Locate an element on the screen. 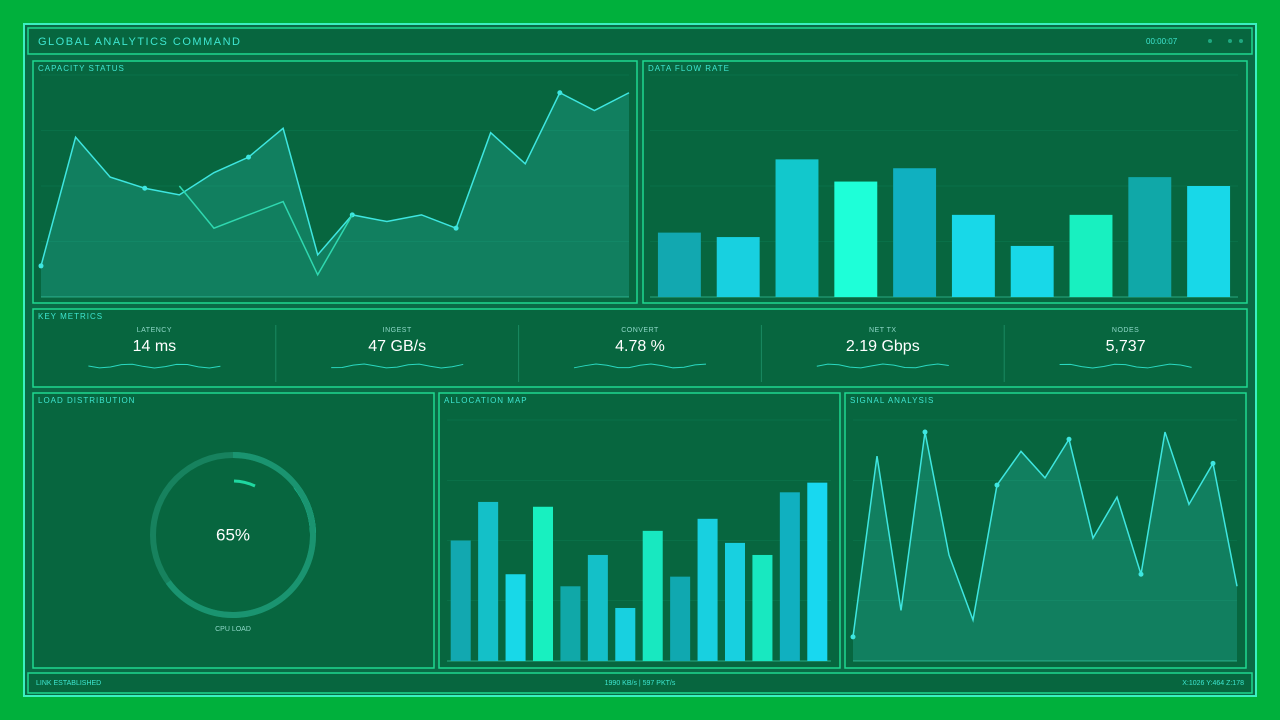 Image resolution: width=1280 pixels, height=720 pixels. panel-title: KEY METRICS is located at coordinates (70, 316).